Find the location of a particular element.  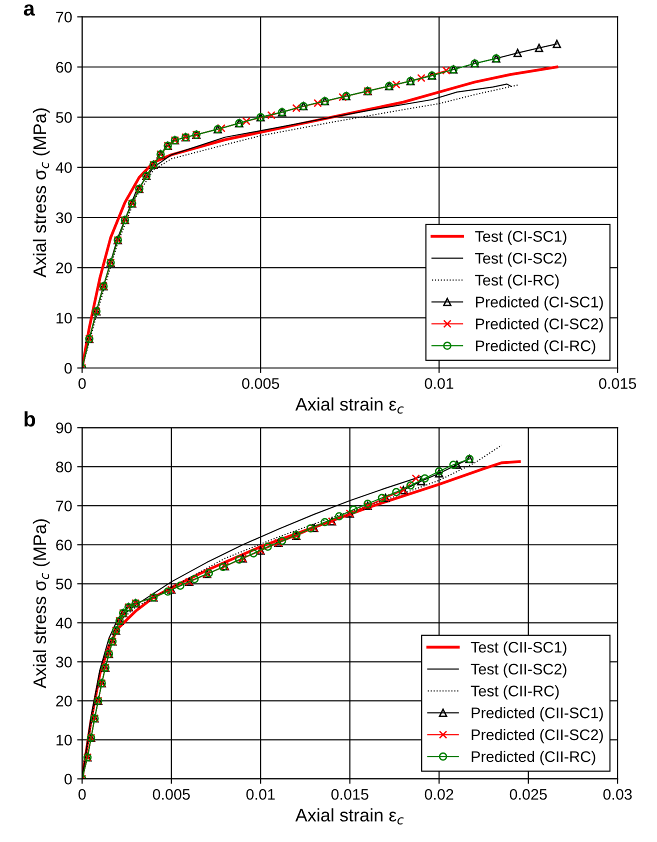

x-tick-label: 0.02 is located at coordinates (439, 794).